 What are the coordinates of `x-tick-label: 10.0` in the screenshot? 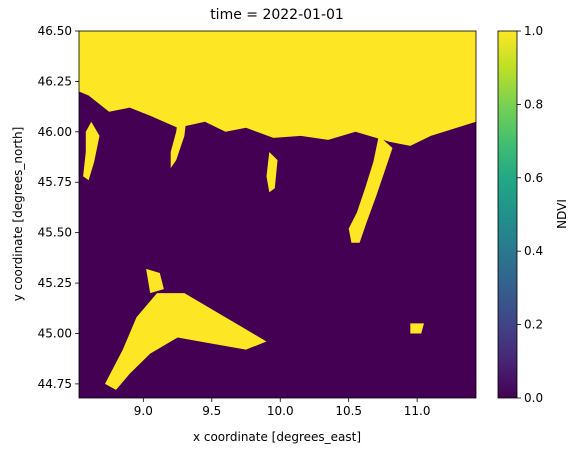 It's located at (280, 411).